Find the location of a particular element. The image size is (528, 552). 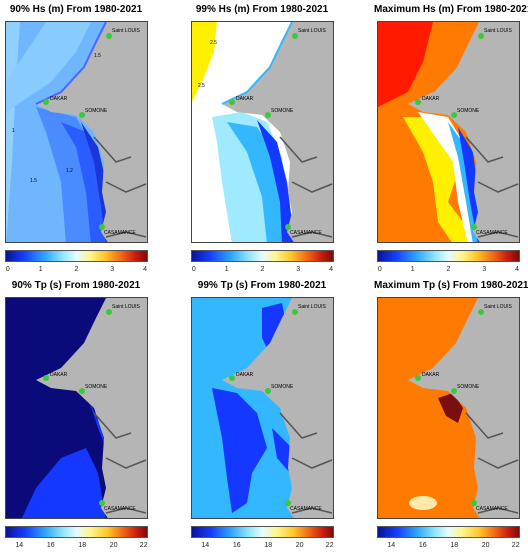

panel-title: 90% Tp (s) From 1980-2021 is located at coordinates (76, 285).